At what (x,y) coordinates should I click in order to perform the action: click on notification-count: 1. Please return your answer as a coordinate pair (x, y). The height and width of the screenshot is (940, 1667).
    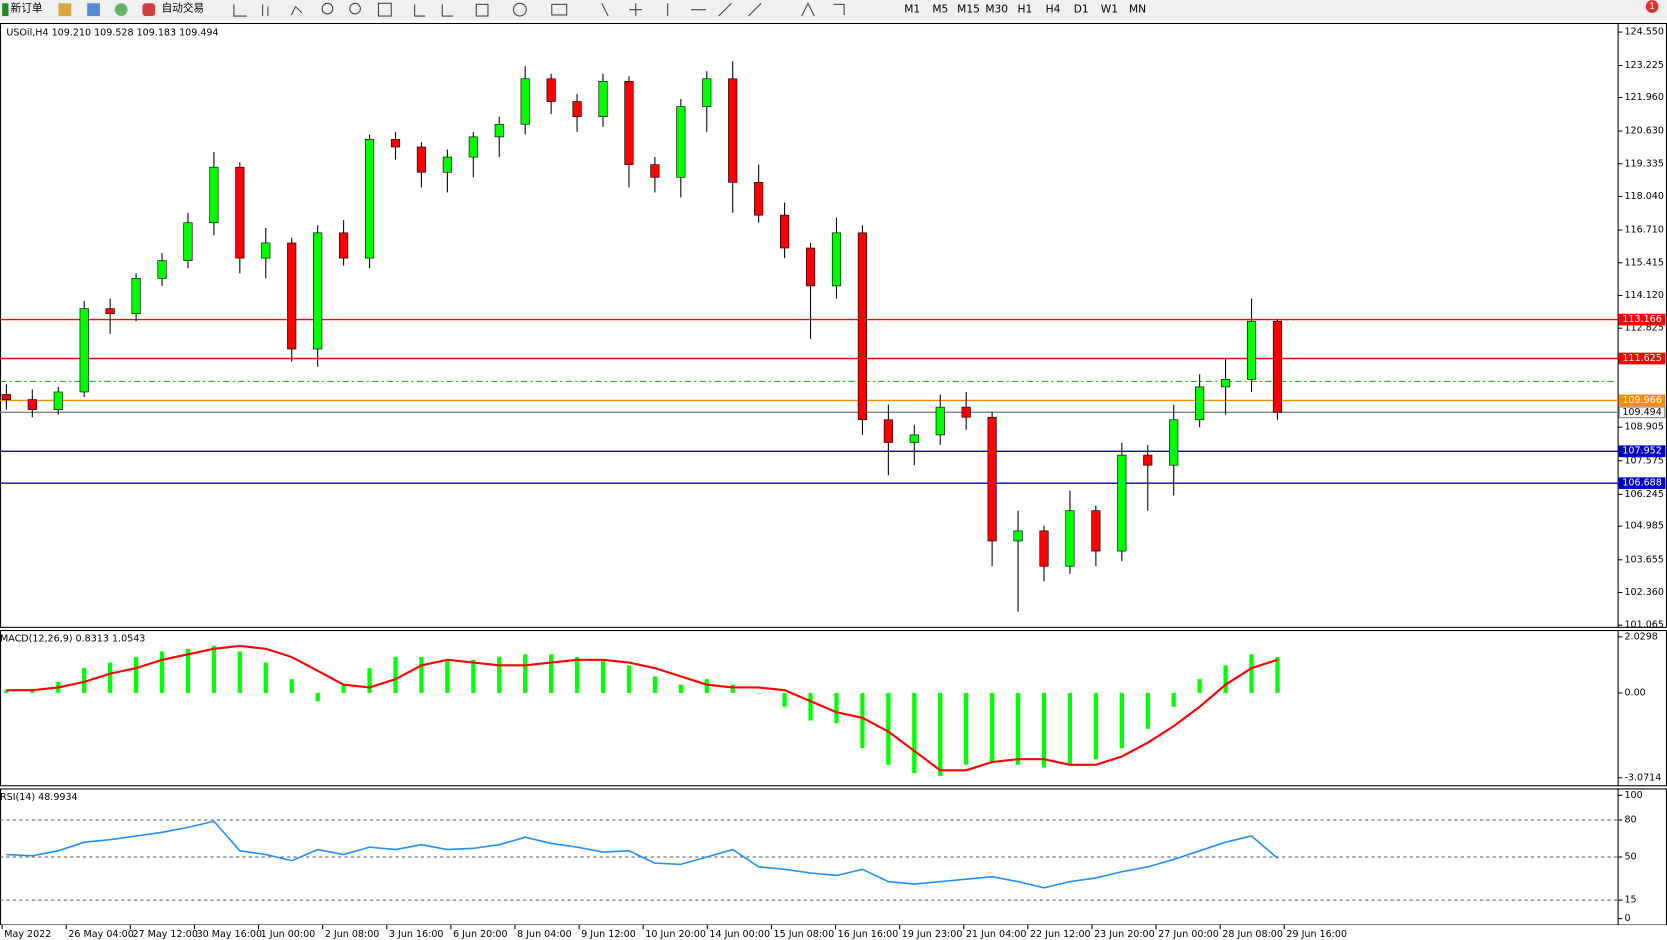
    Looking at the image, I should click on (1651, 7).